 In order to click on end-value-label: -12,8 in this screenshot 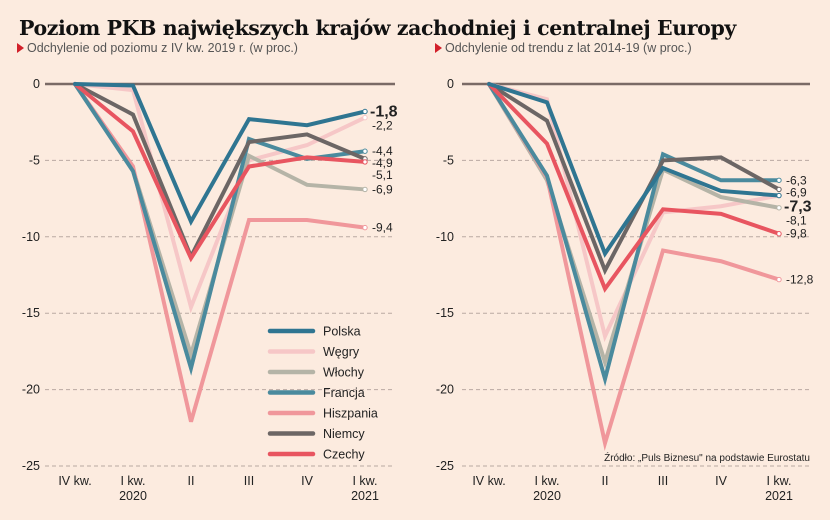, I will do `click(800, 280)`.